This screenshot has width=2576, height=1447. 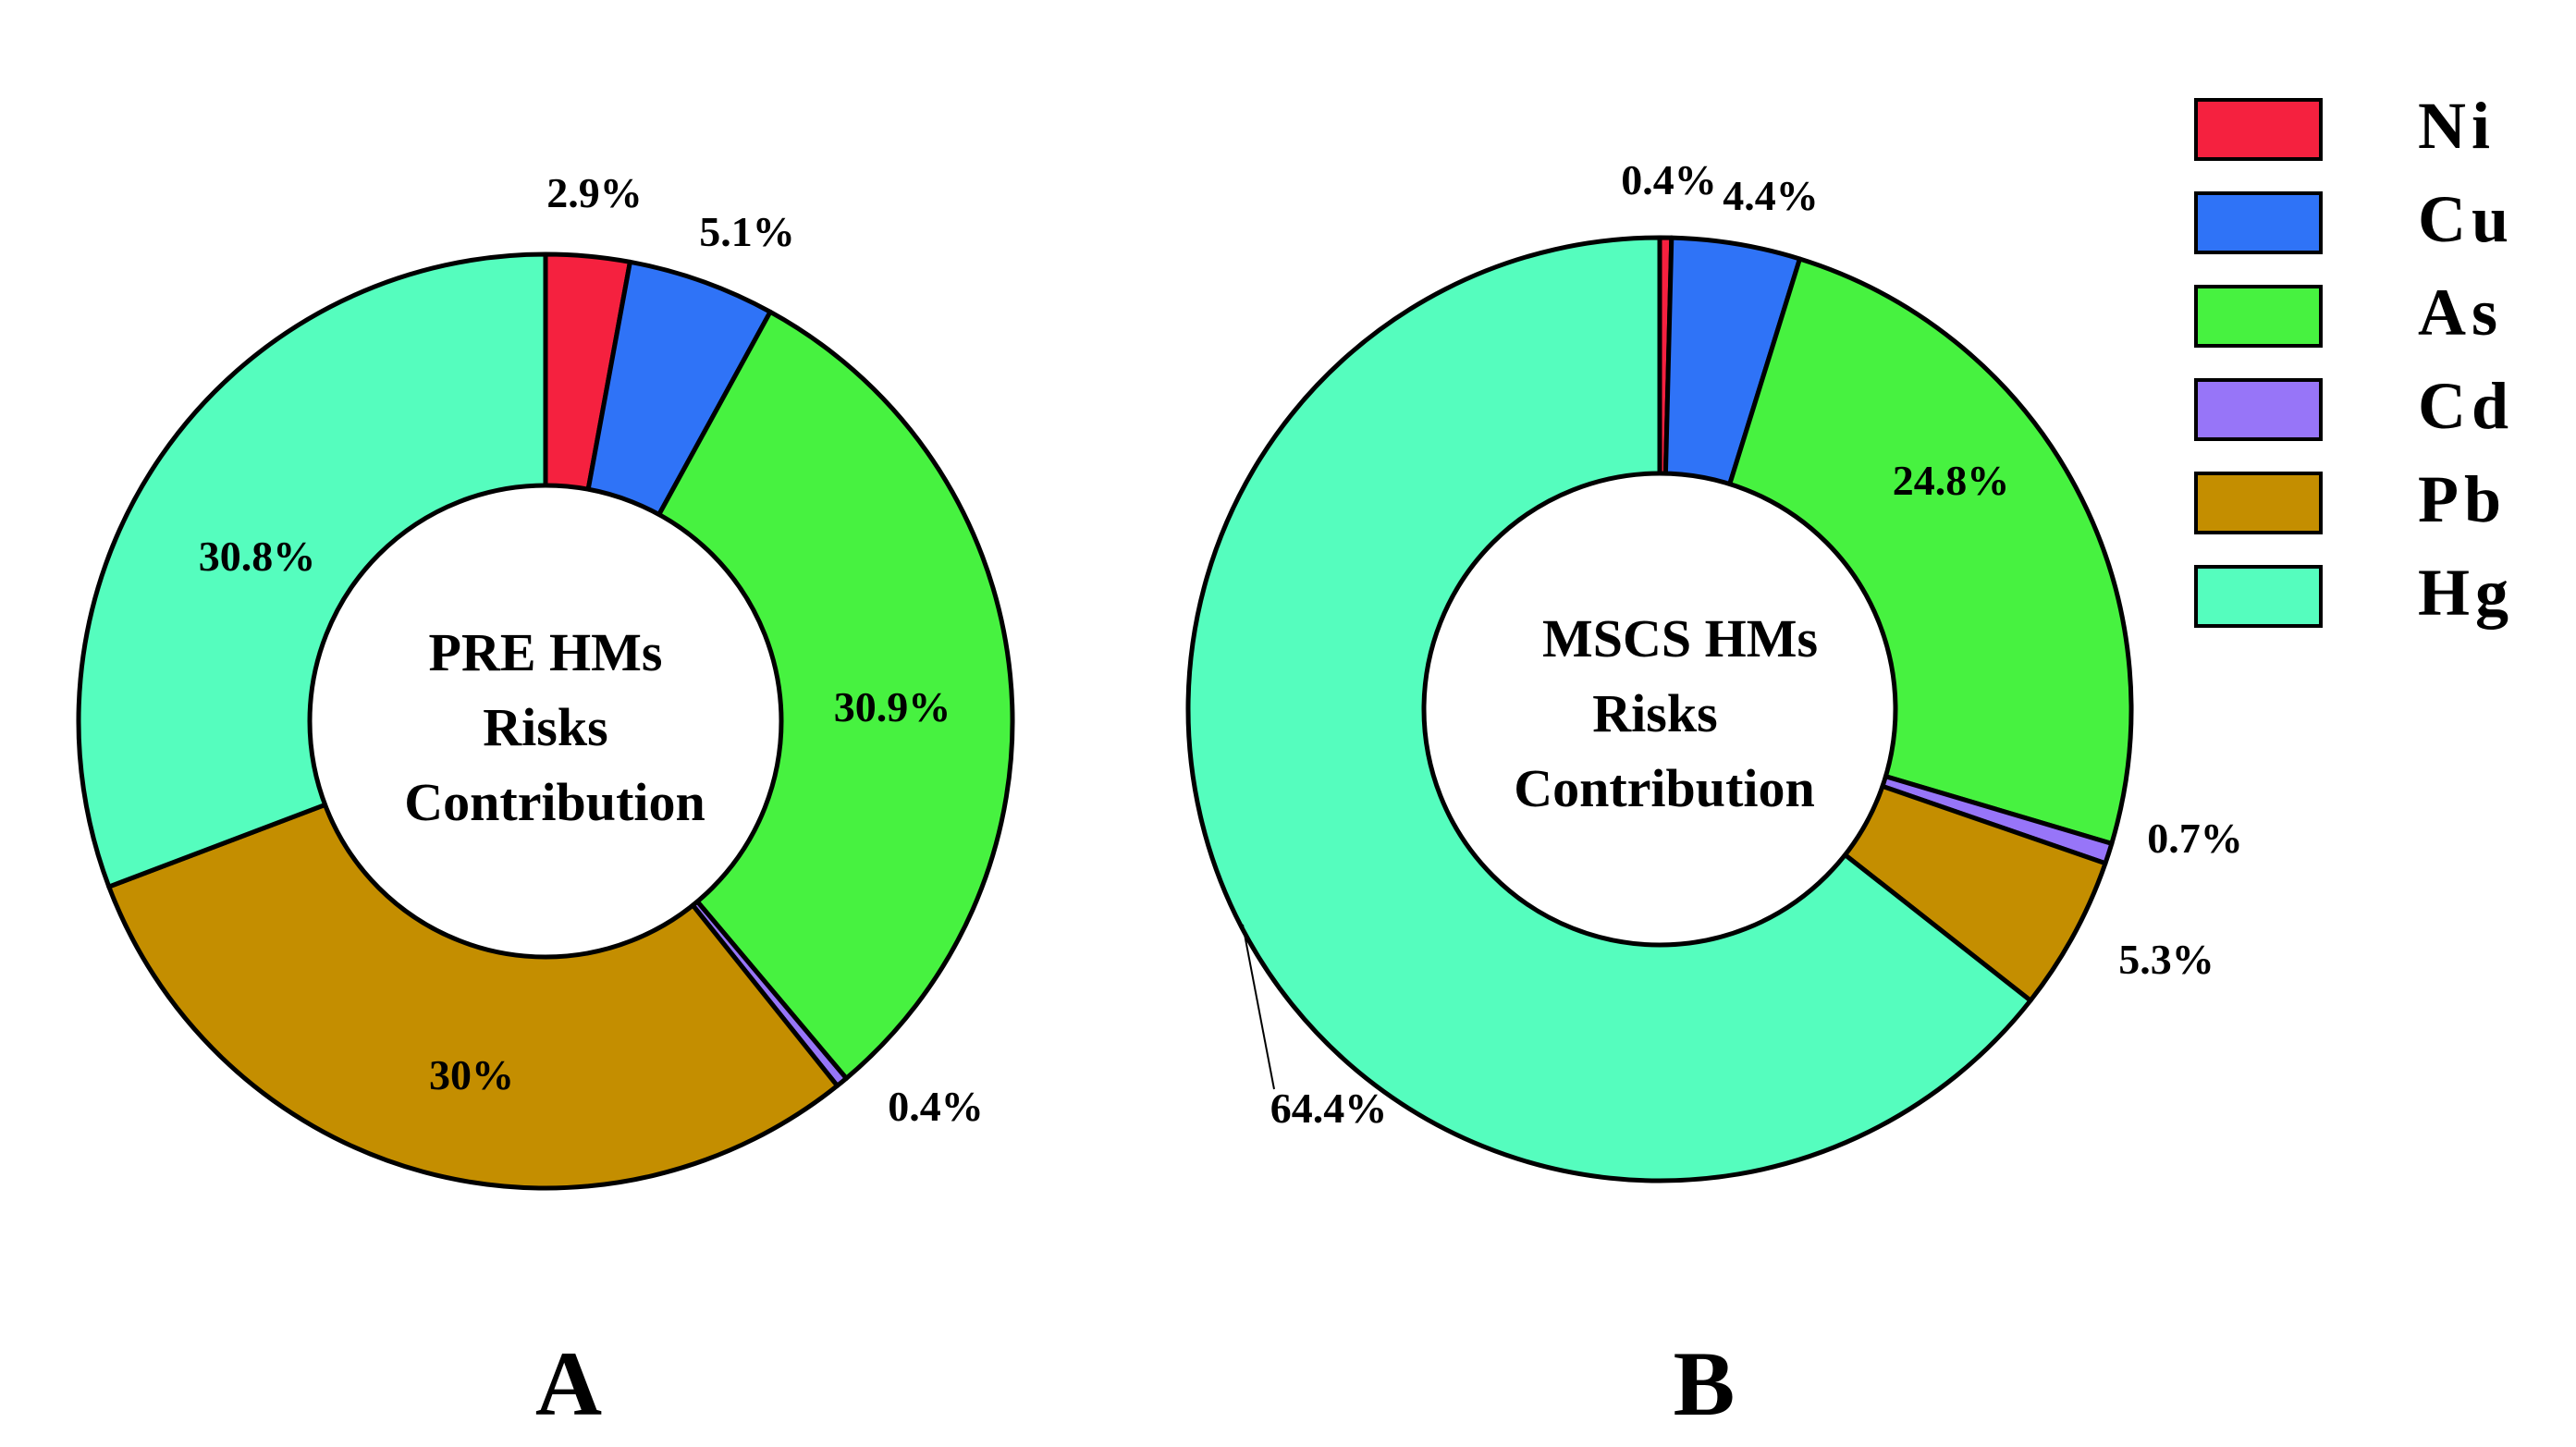 What do you see at coordinates (1669, 179) in the screenshot?
I see `donut-b-label-ni: 0.4%` at bounding box center [1669, 179].